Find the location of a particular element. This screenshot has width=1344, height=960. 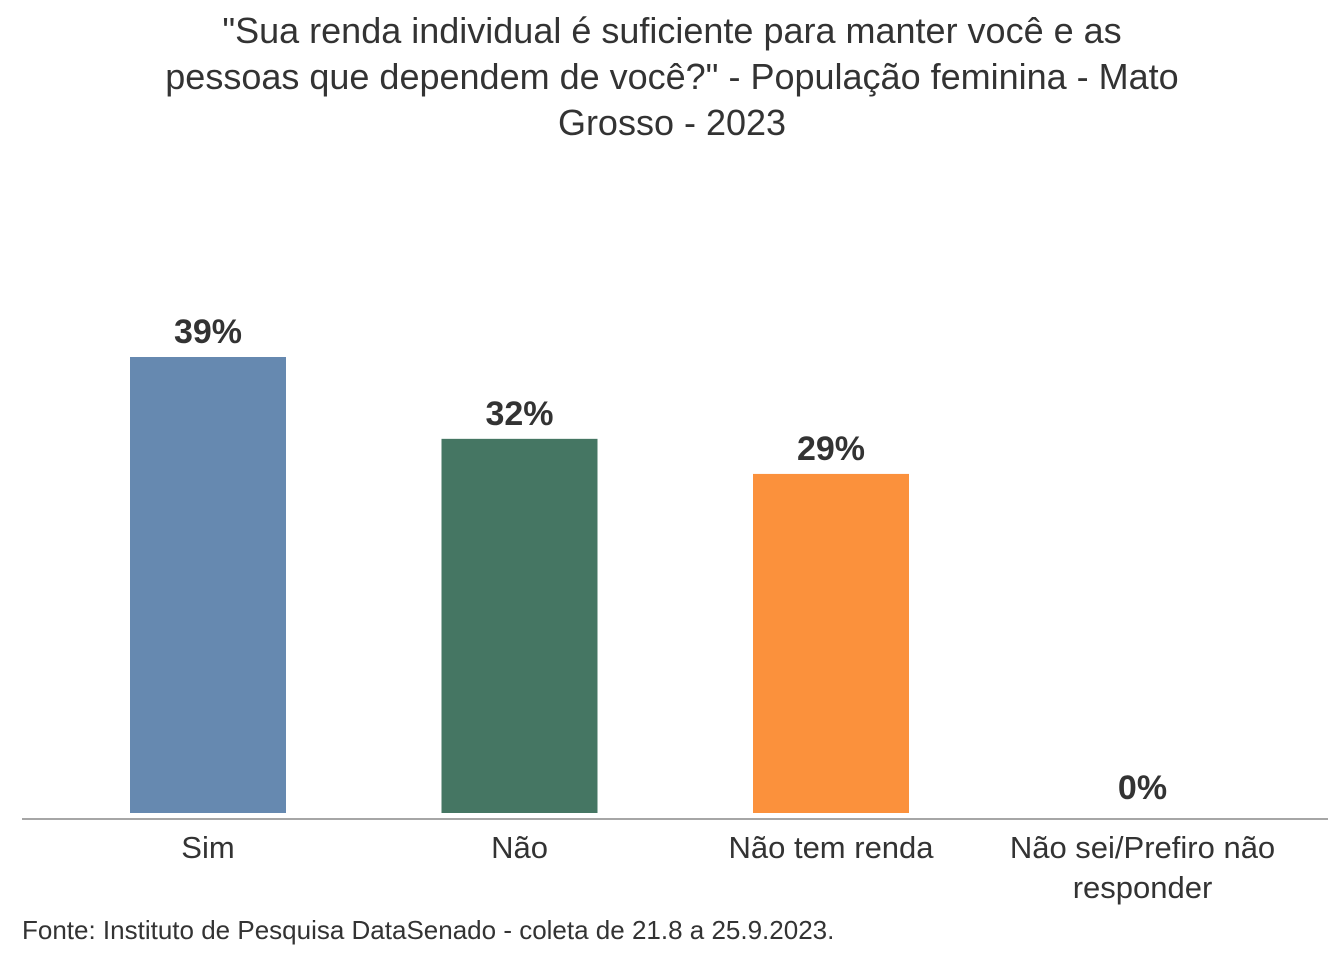

category-label: Sim is located at coordinates (207, 847).